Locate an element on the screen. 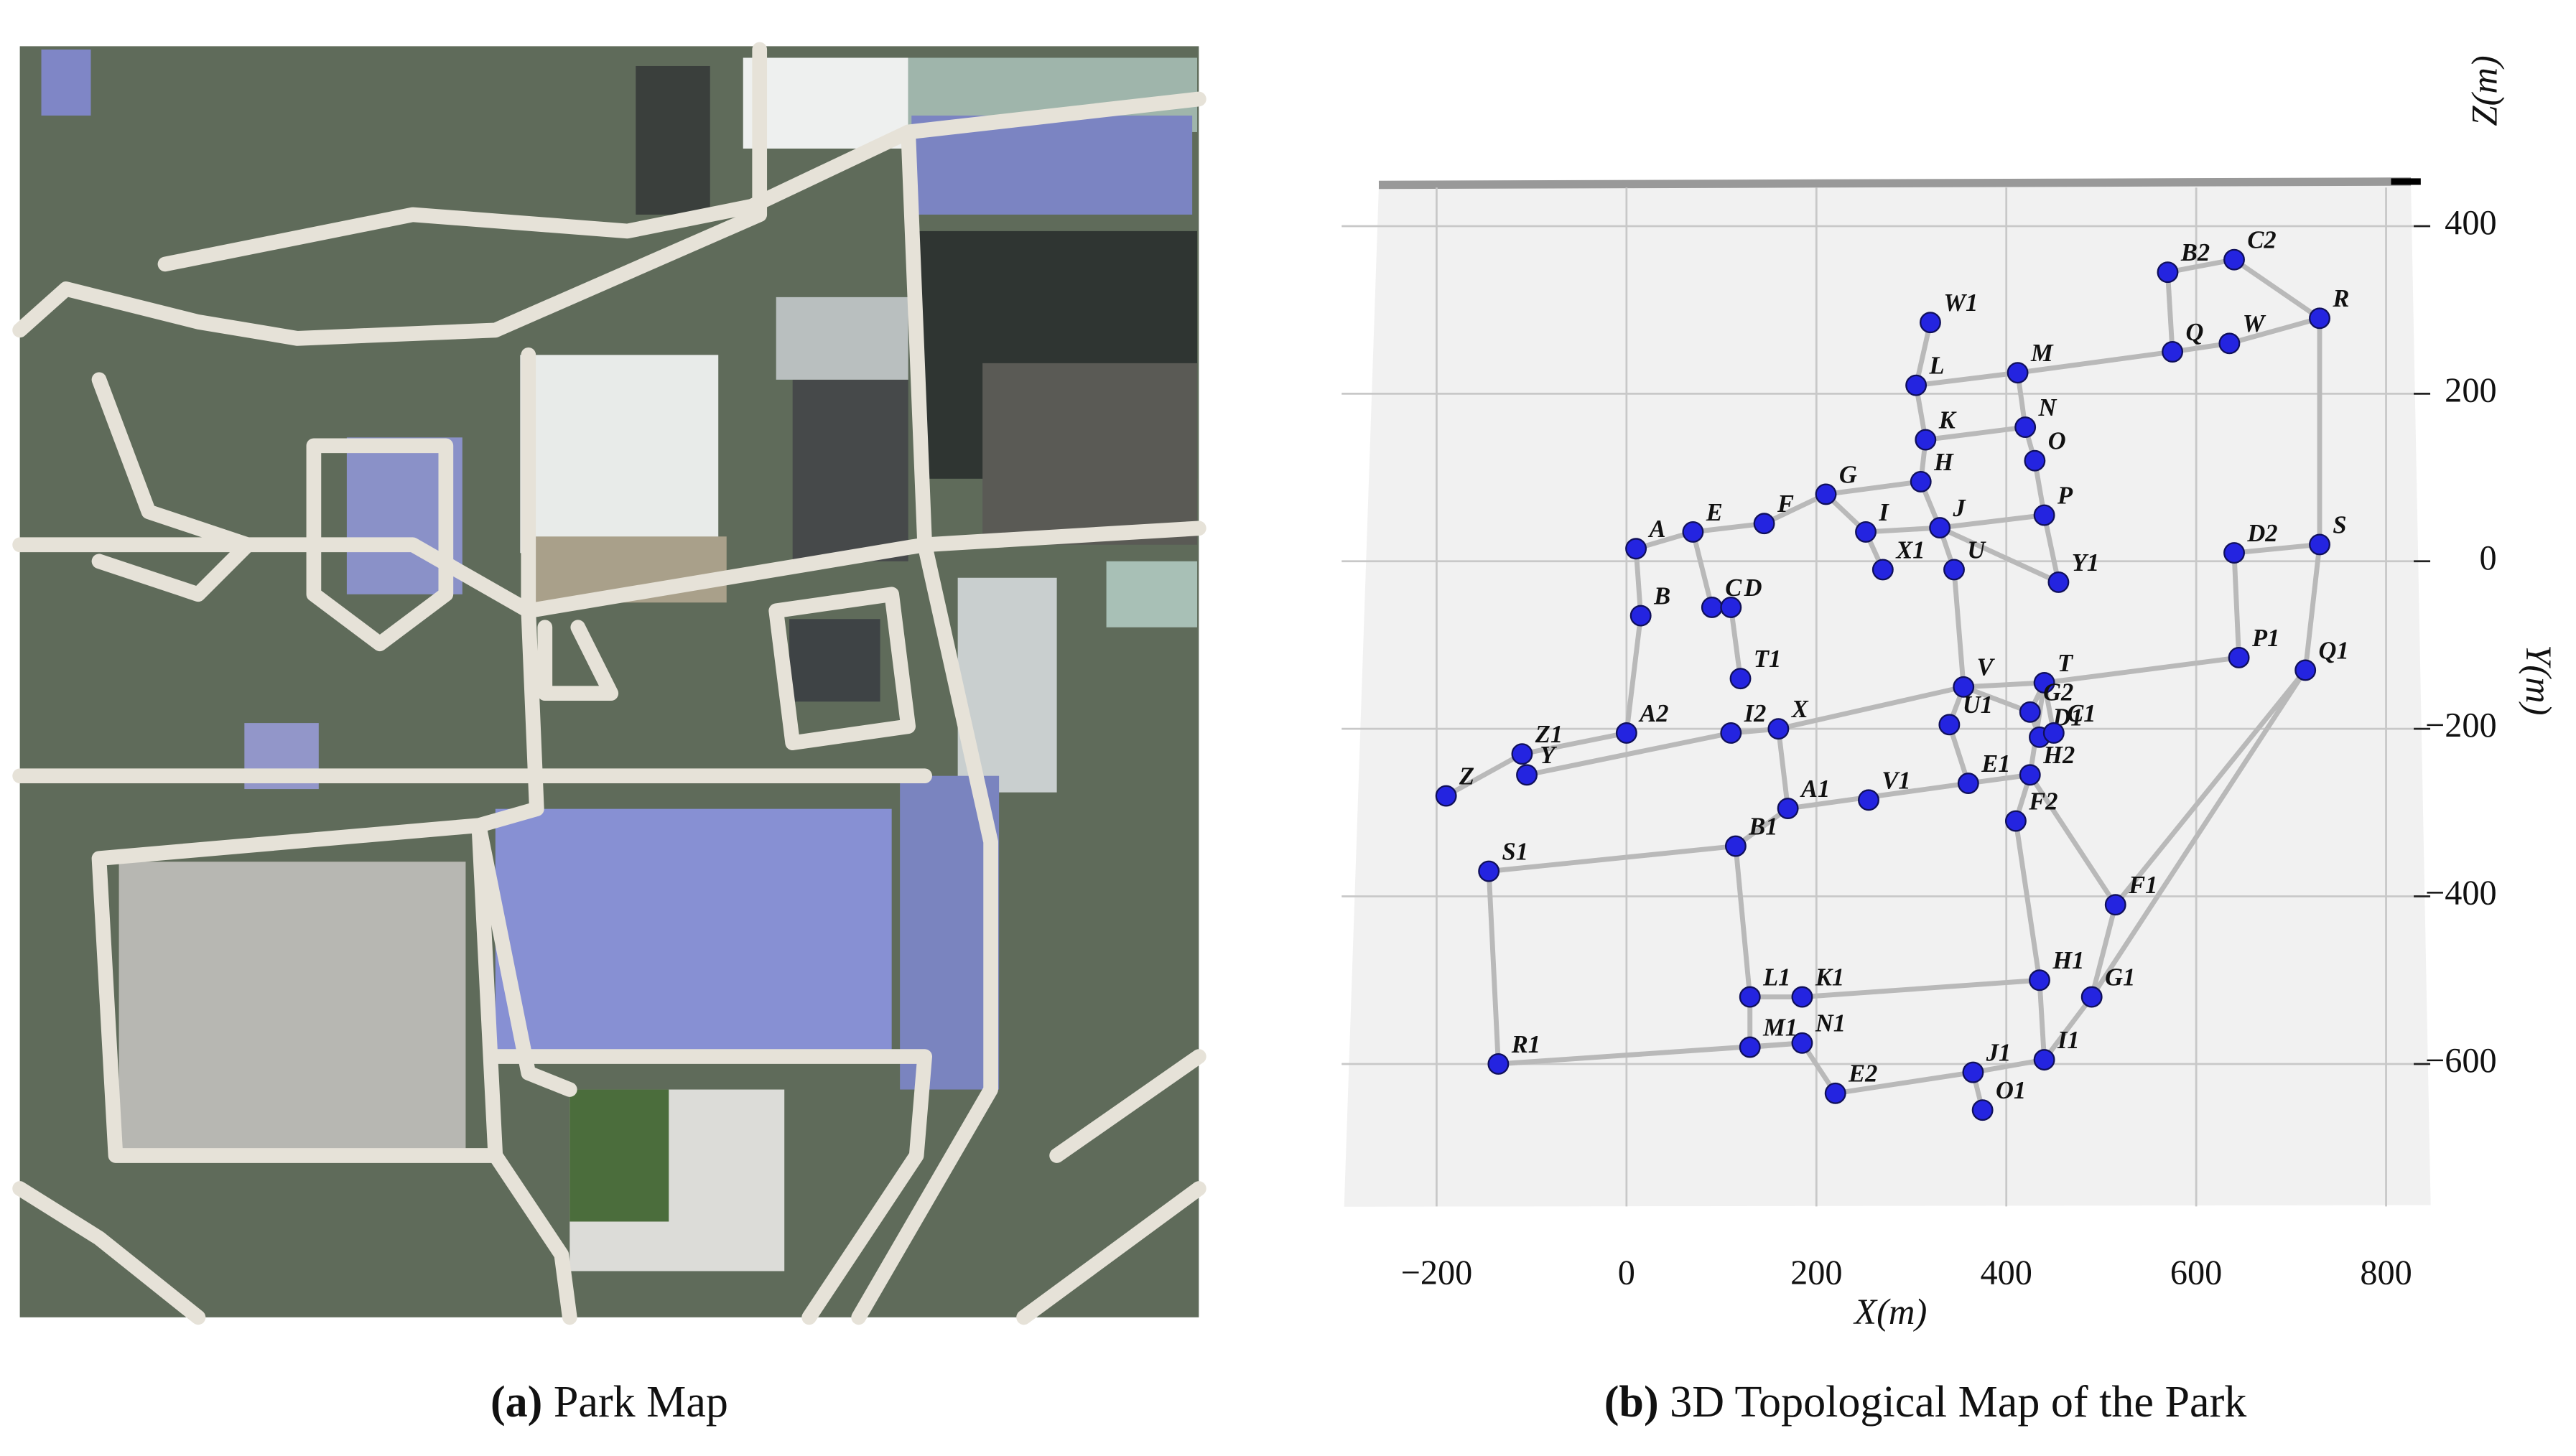 The height and width of the screenshot is (1456, 2576). map-trees is located at coordinates (619, 1155).